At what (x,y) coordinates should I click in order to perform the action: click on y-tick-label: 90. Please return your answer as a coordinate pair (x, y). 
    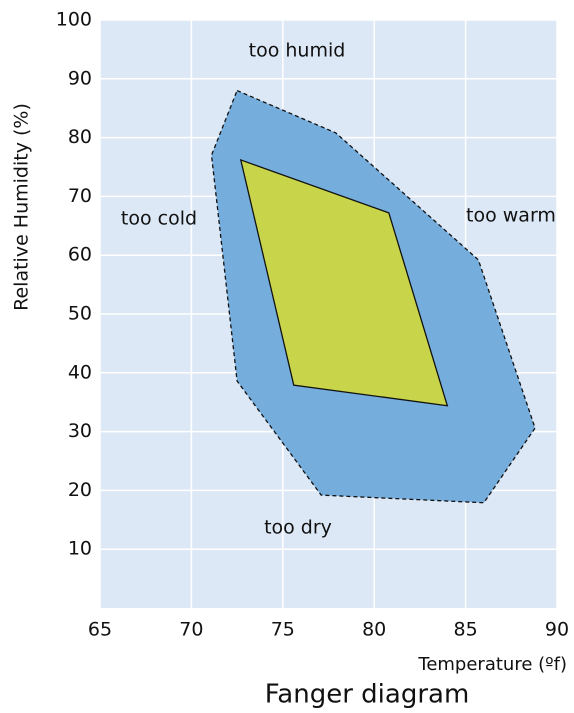
    Looking at the image, I should click on (80, 78).